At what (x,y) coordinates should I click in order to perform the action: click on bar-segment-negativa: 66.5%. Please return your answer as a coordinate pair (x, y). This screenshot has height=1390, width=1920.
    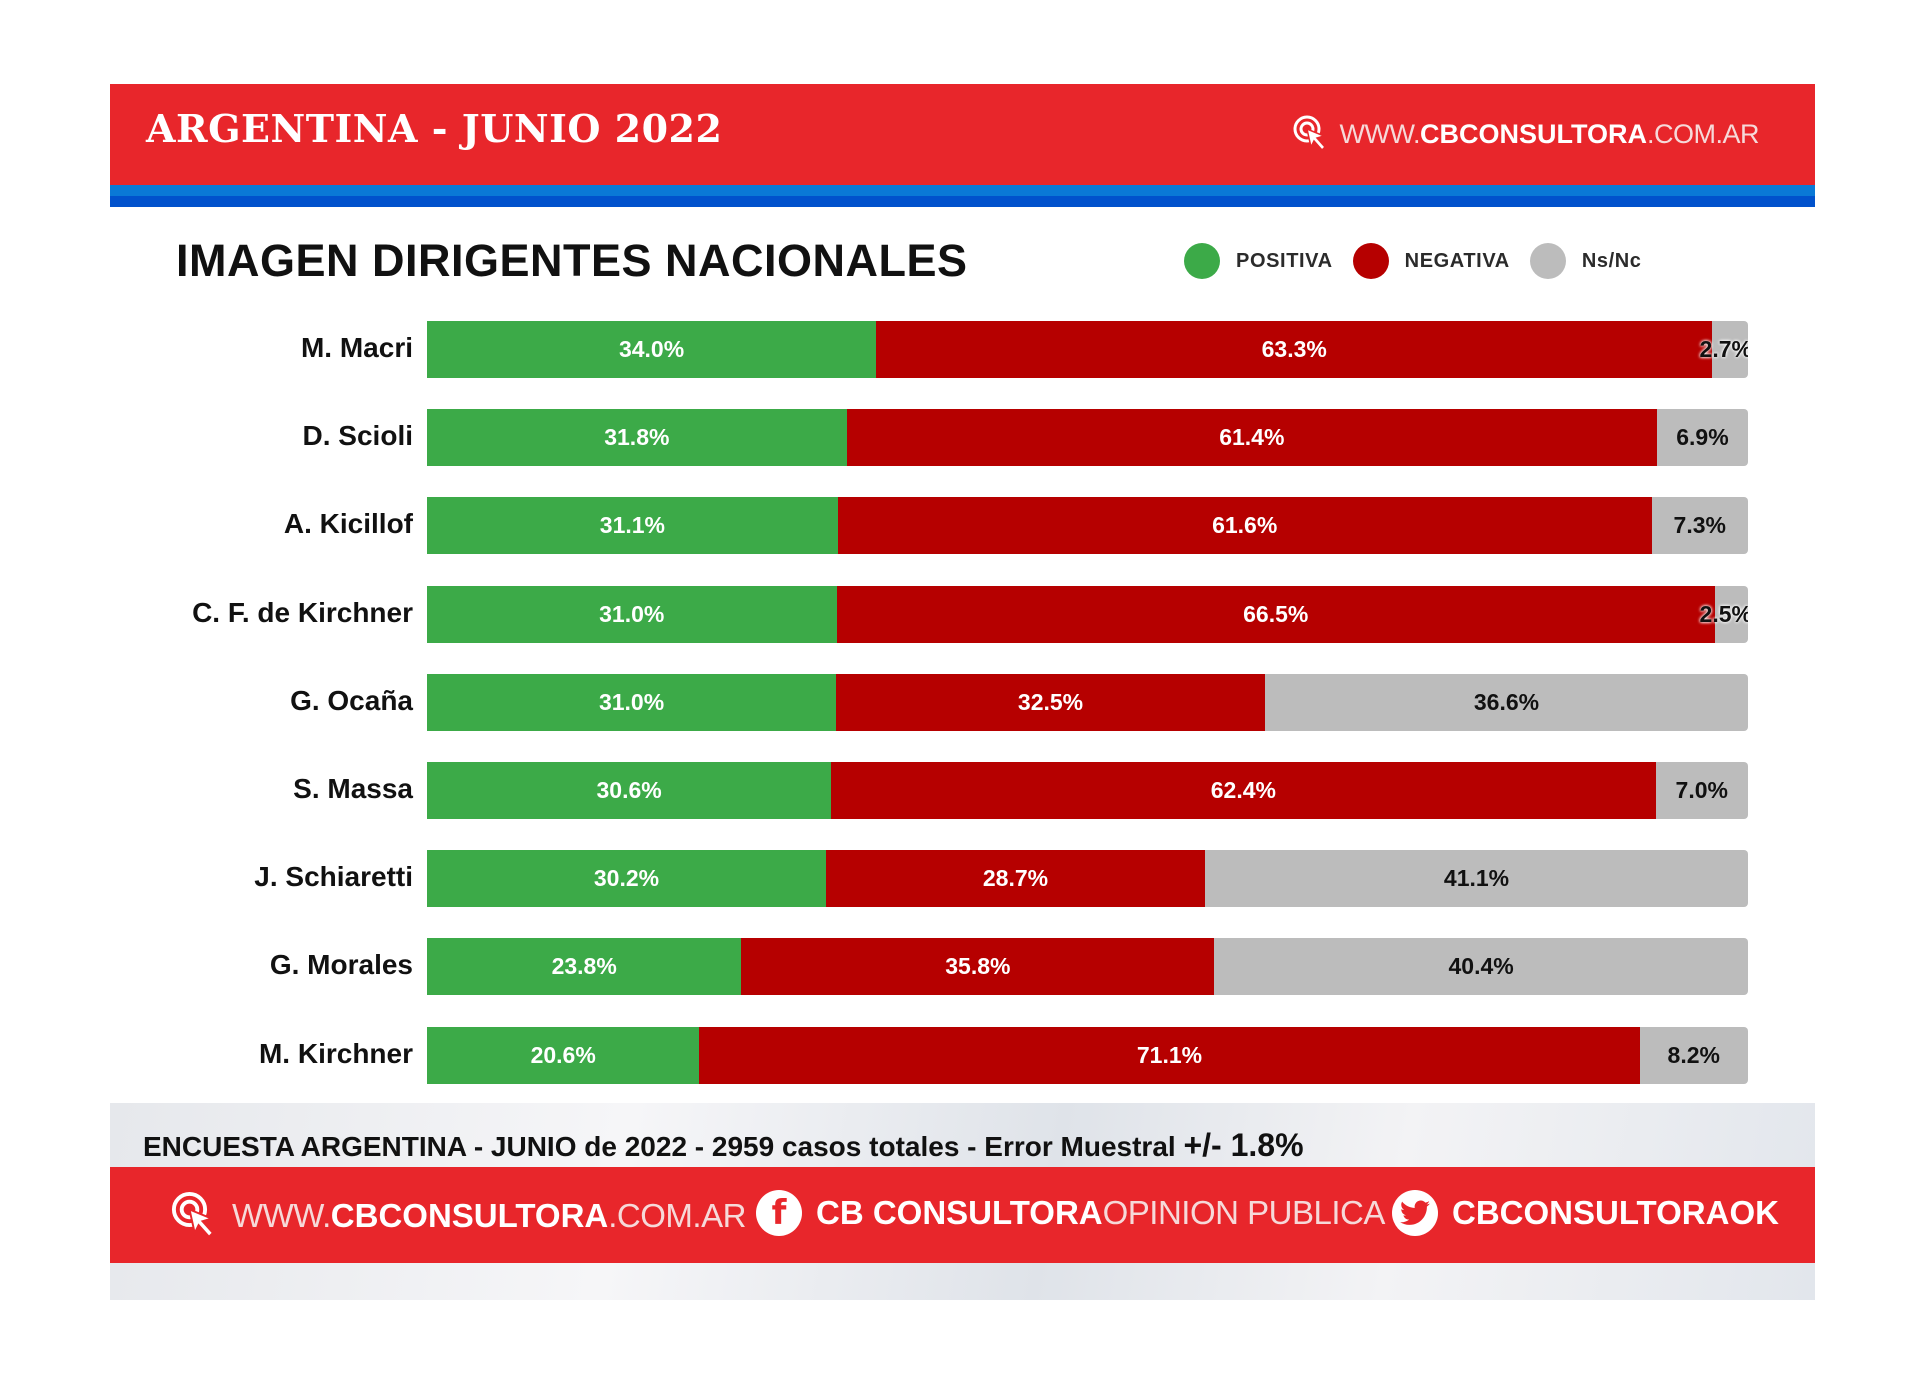
    Looking at the image, I should click on (1275, 614).